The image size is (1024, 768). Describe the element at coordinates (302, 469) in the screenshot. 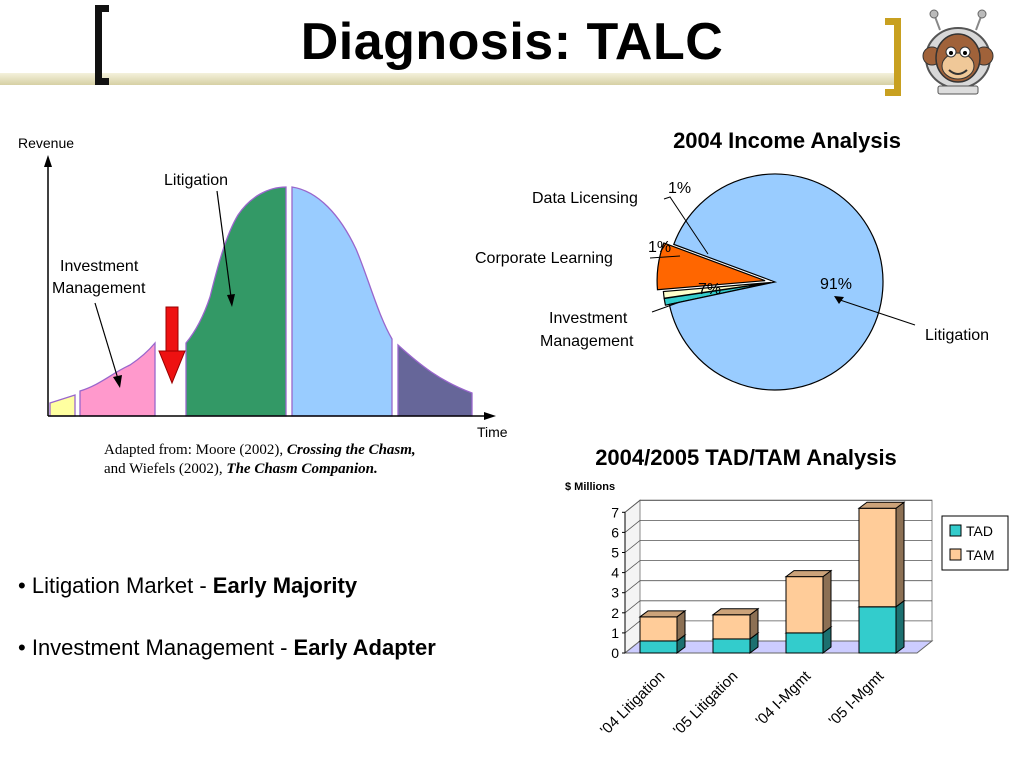

I see `source-note-title-2: The Chasm Companion.` at that location.